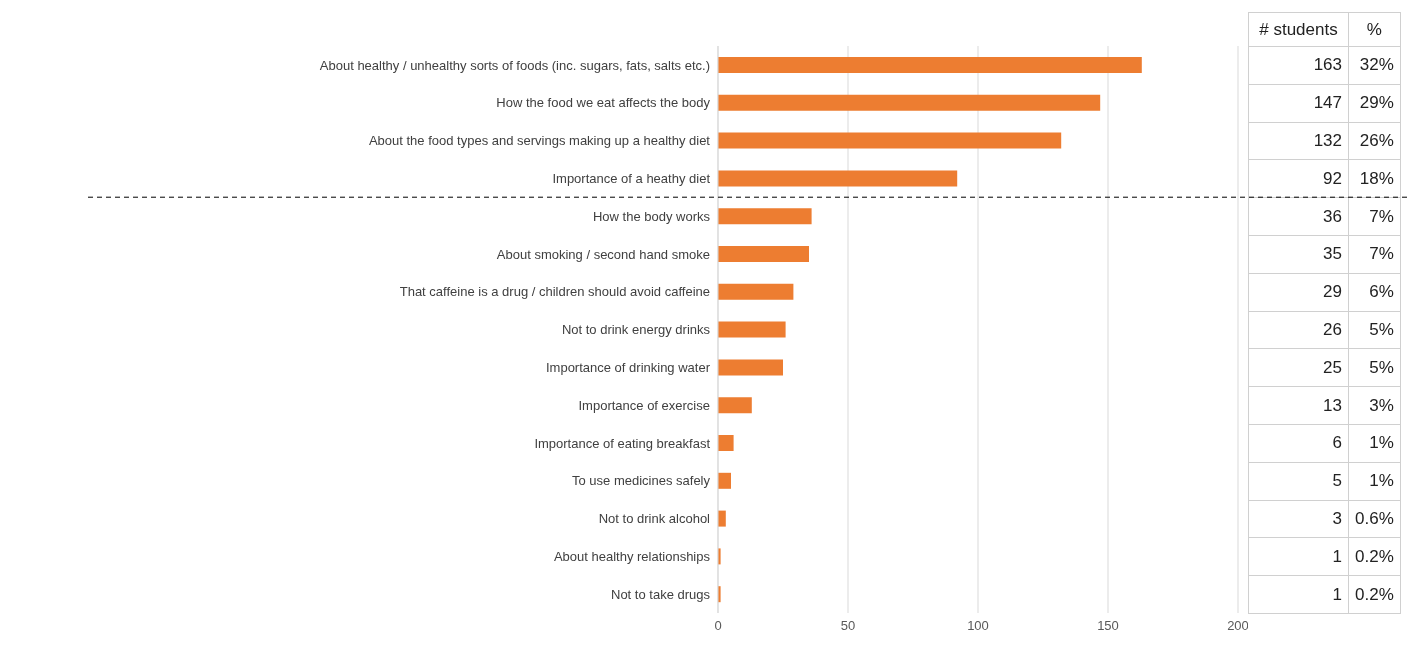 This screenshot has height=654, width=1421. I want to click on y-tick-label: To use medicines safely, so click(641, 481).